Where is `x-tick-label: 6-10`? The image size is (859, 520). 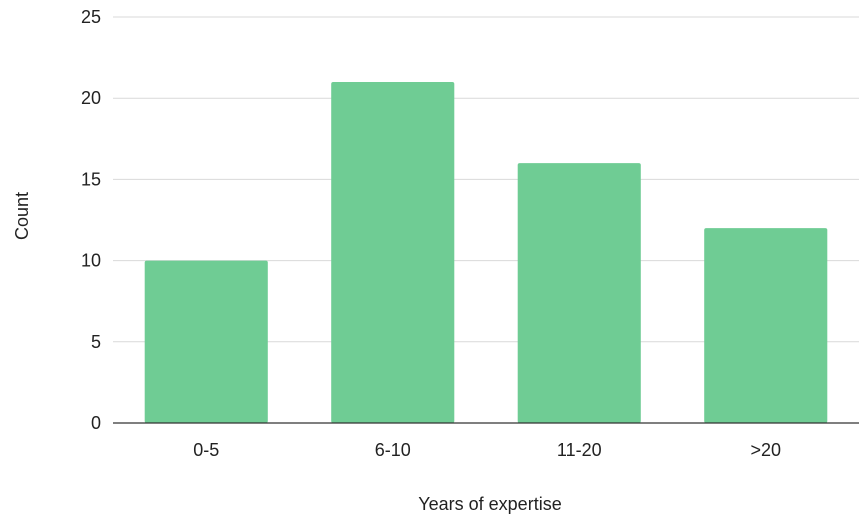
x-tick-label: 6-10 is located at coordinates (393, 450).